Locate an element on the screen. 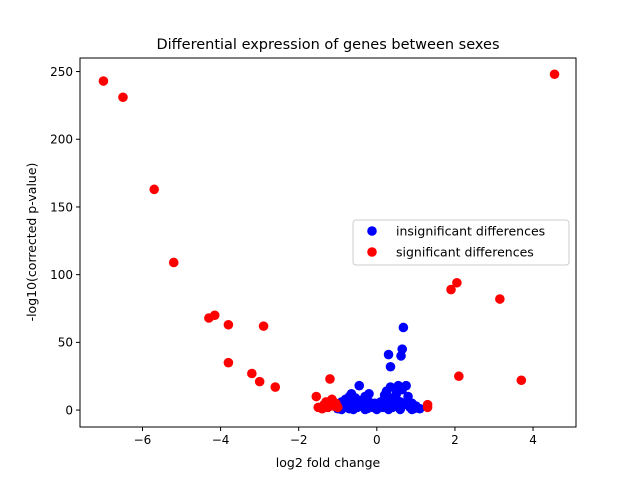 Image resolution: width=640 pixels, height=480 pixels. legend-marker-insignificant is located at coordinates (372, 231).